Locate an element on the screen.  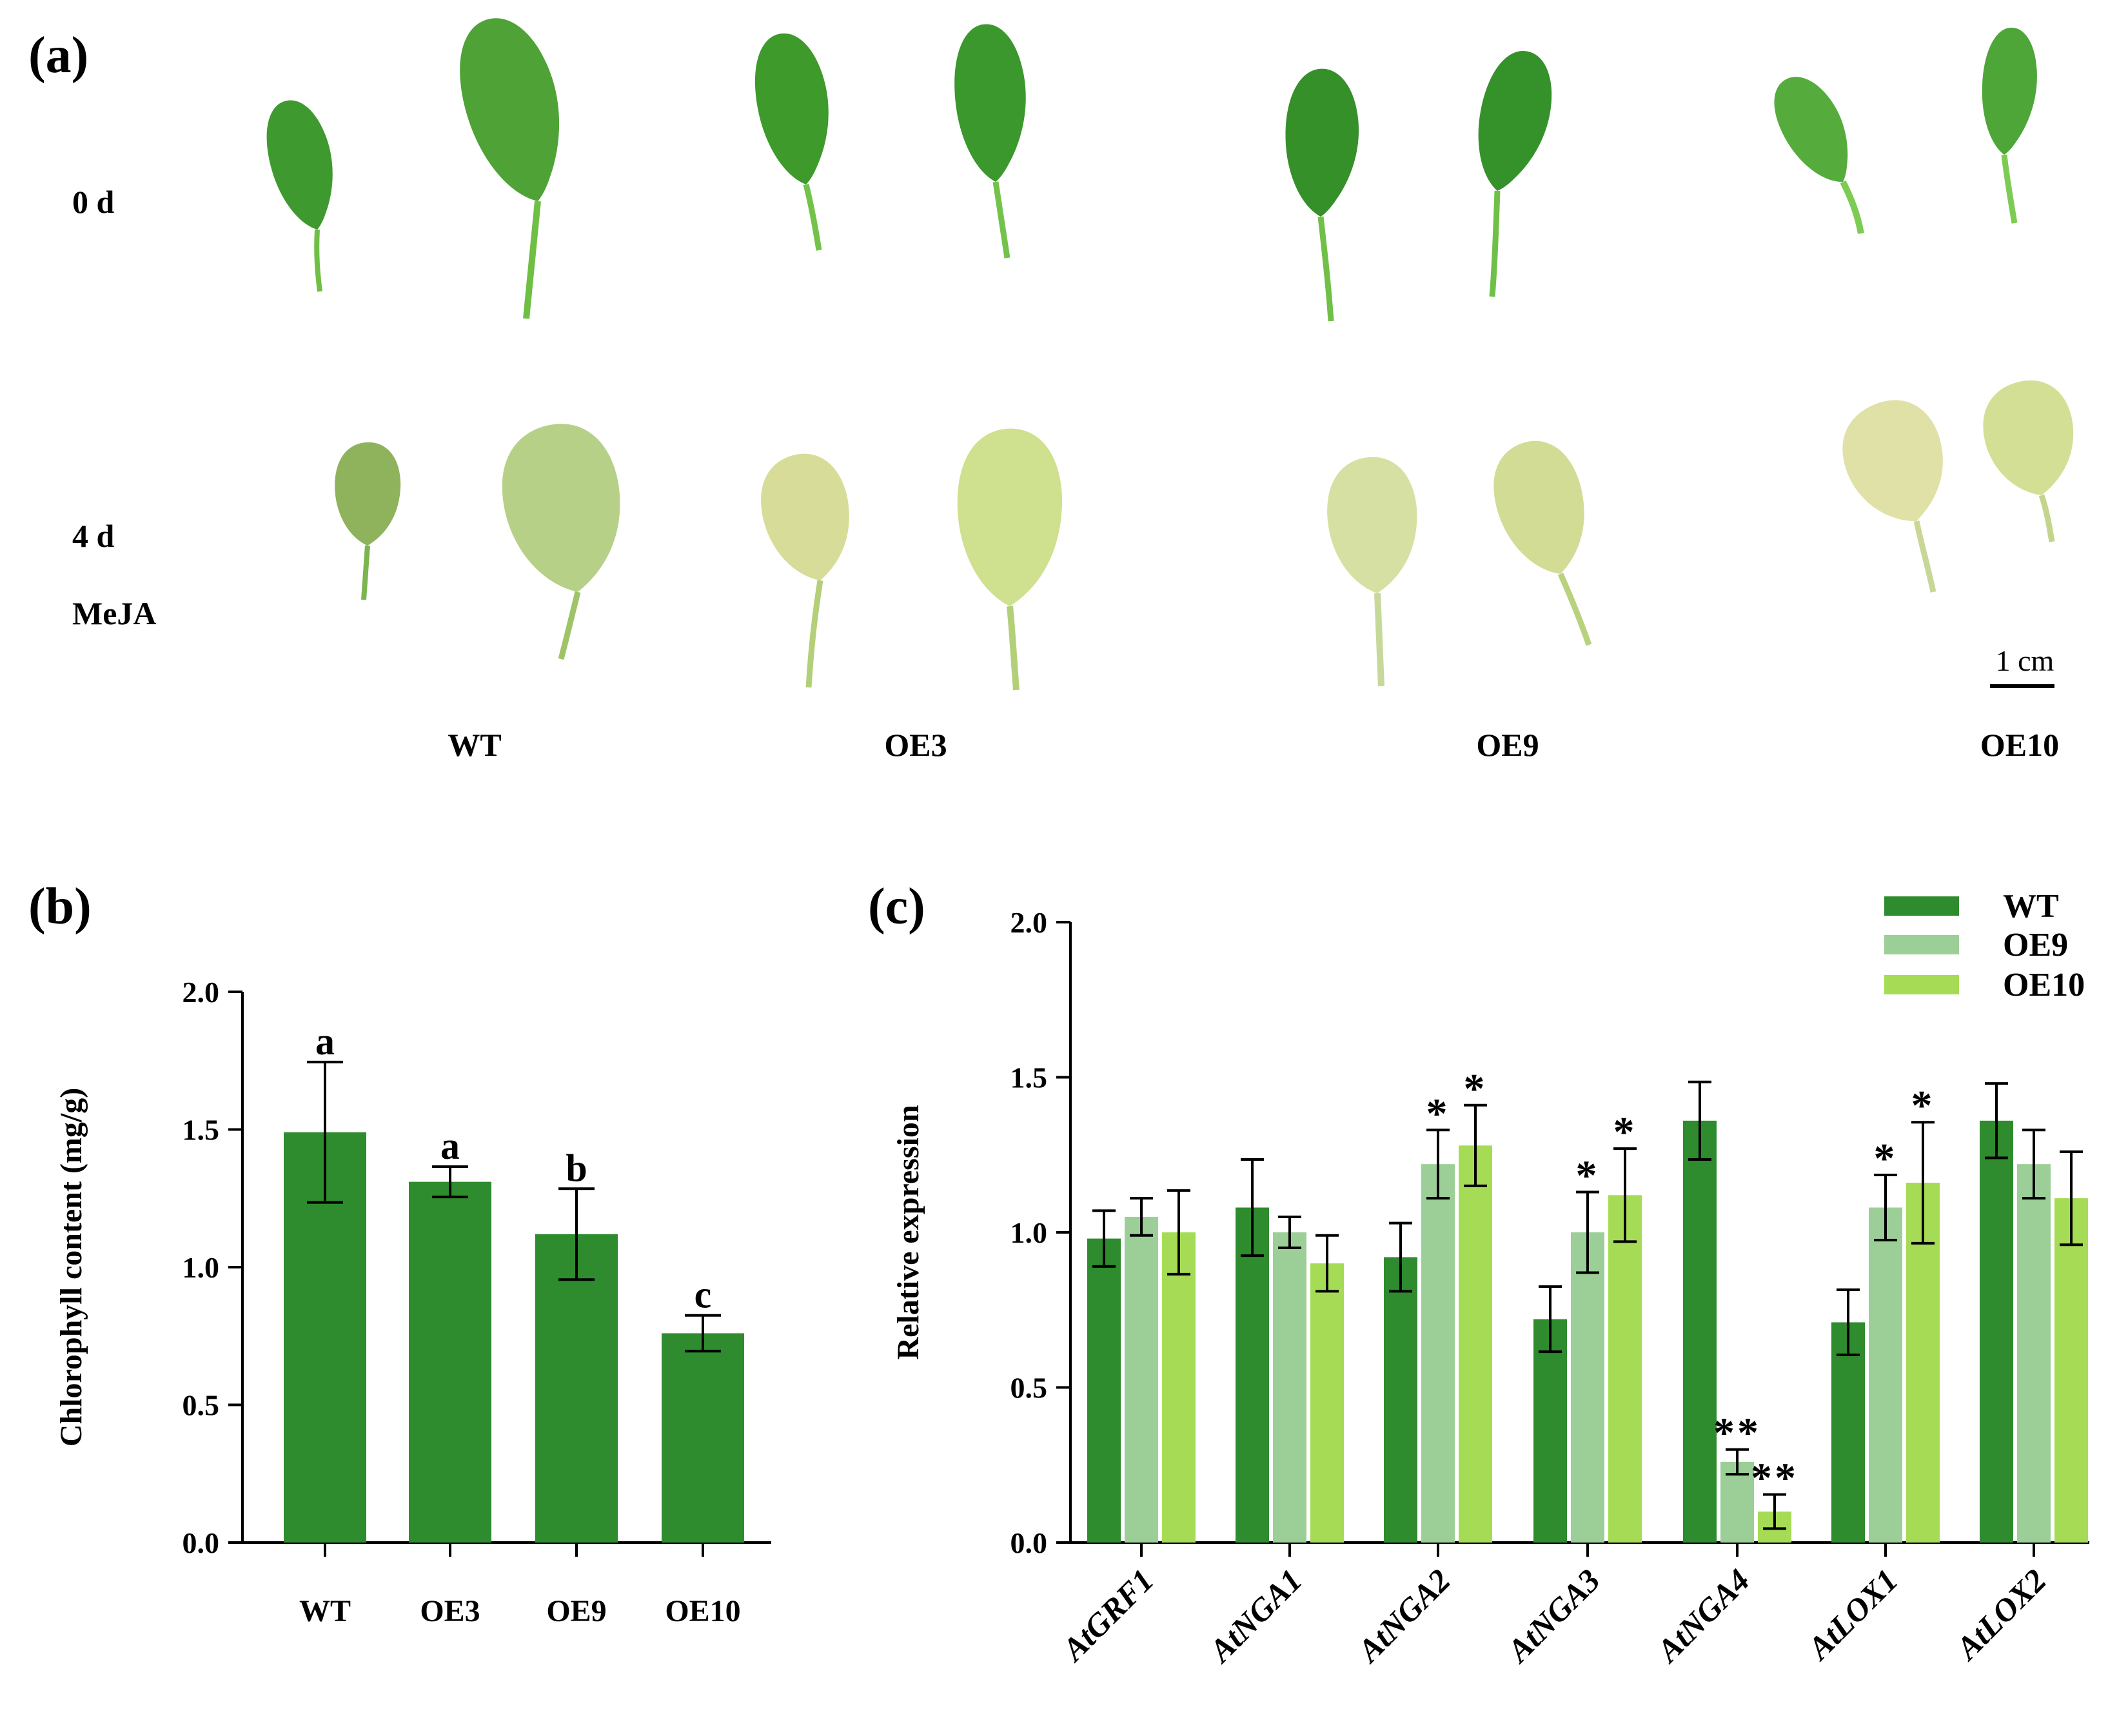
x-tick-label: OE10 is located at coordinates (703, 1611).